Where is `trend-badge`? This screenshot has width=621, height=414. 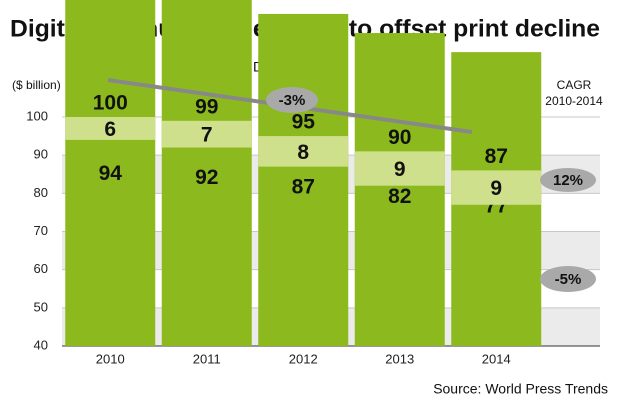 trend-badge is located at coordinates (292, 100).